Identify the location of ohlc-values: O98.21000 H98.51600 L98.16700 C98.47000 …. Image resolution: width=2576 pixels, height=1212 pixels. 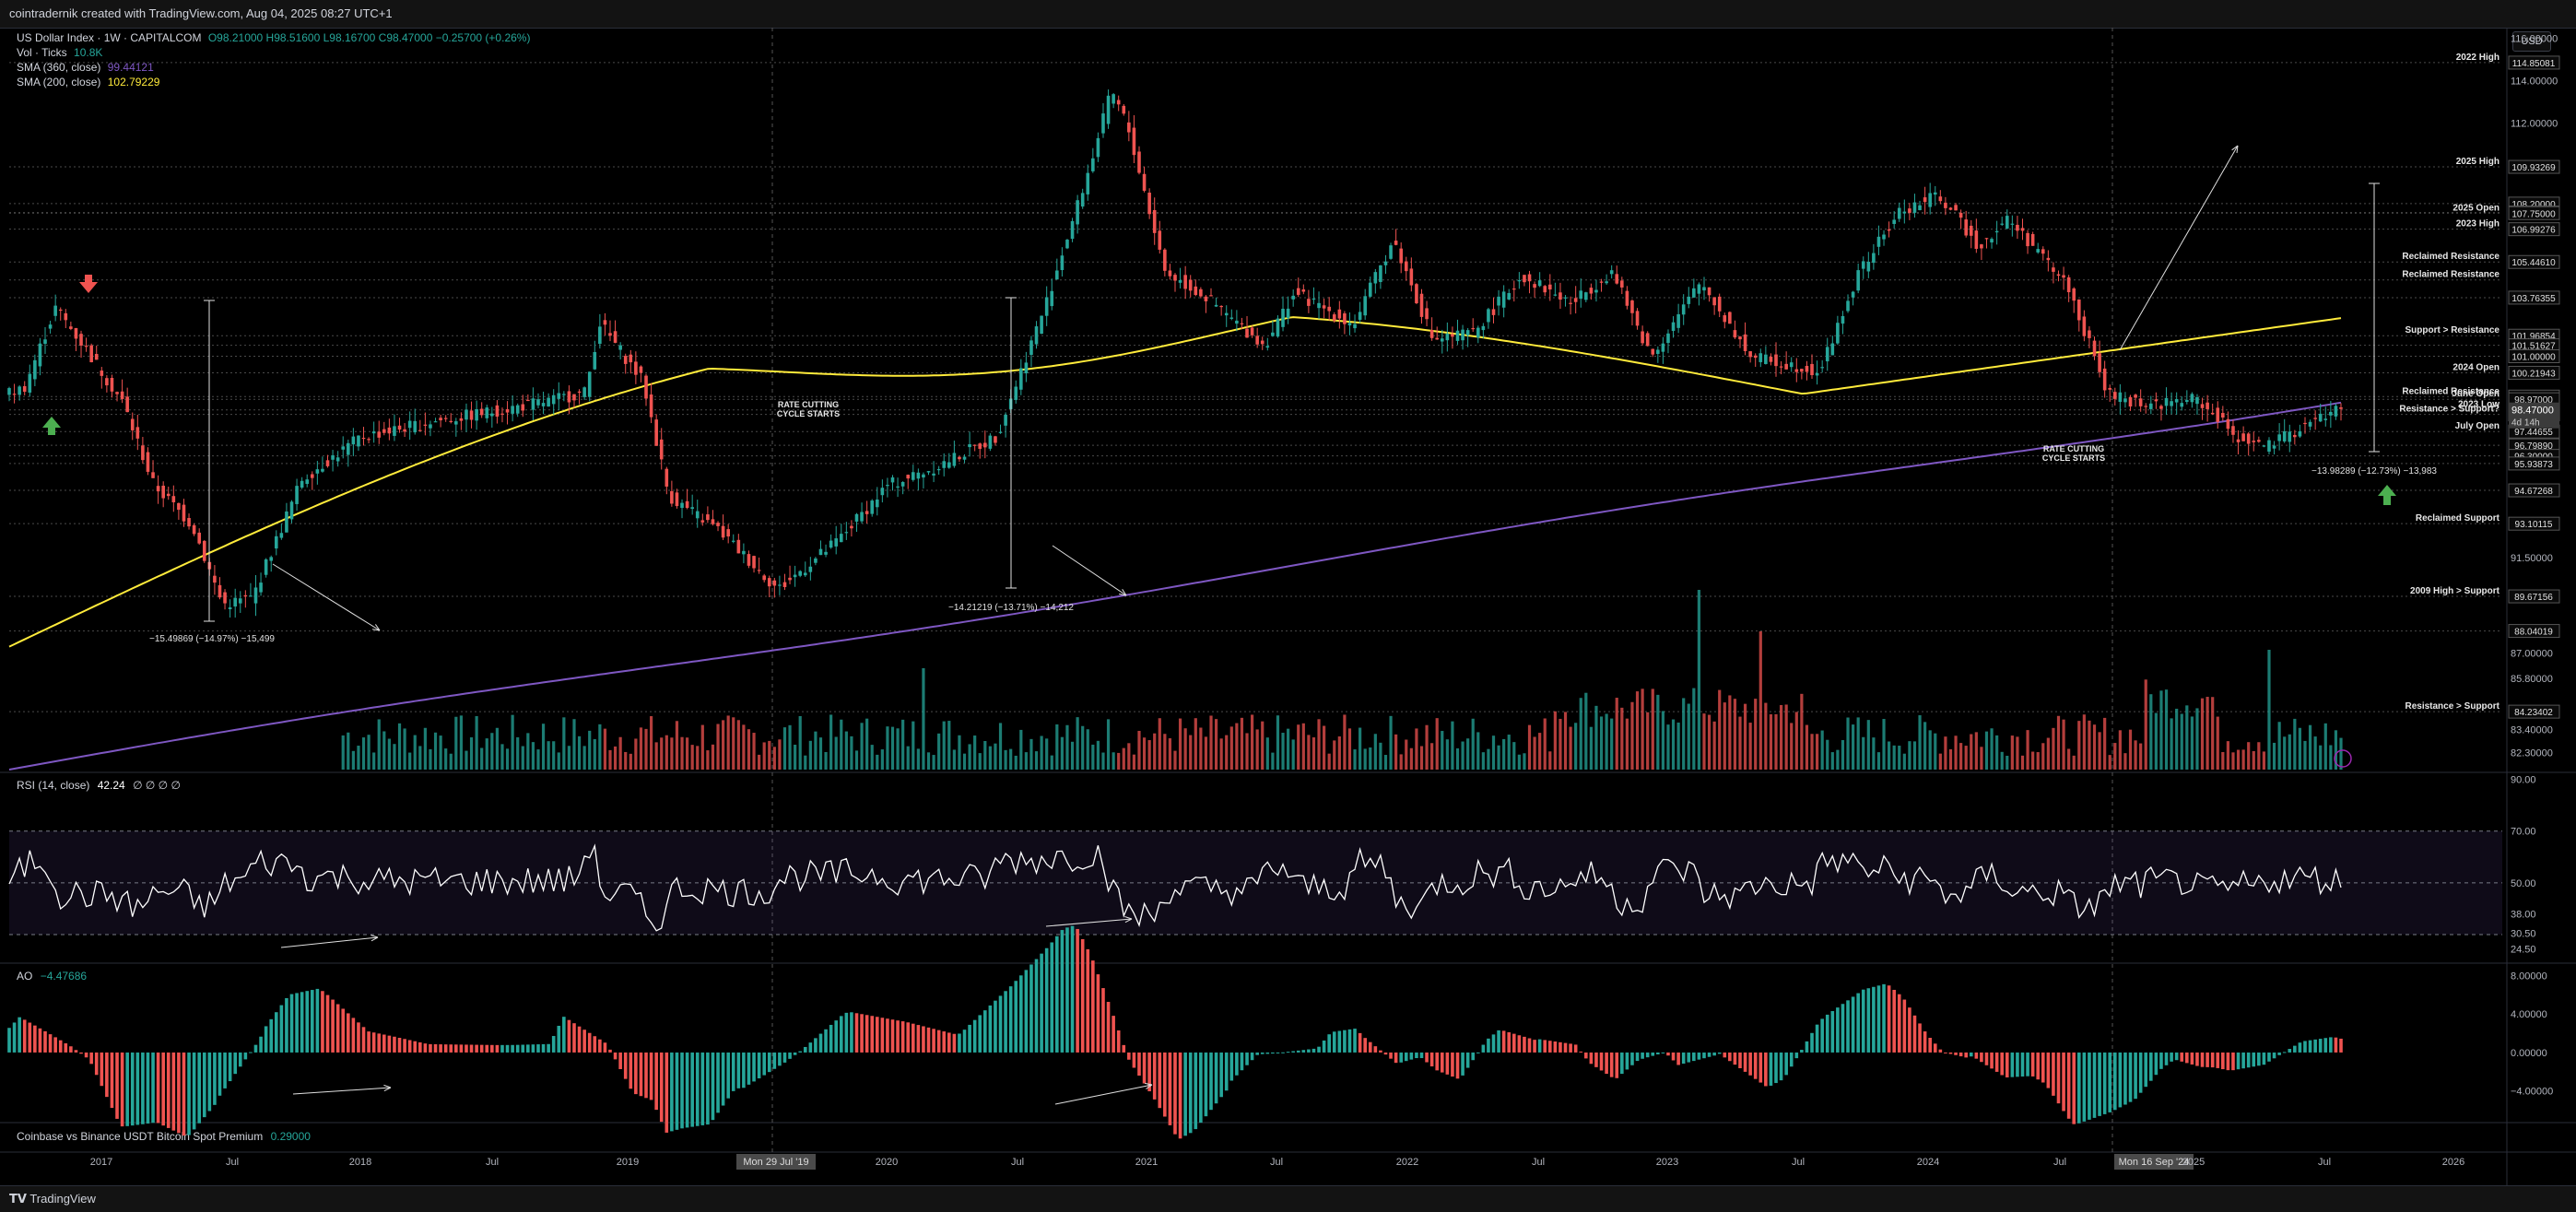
(369, 37).